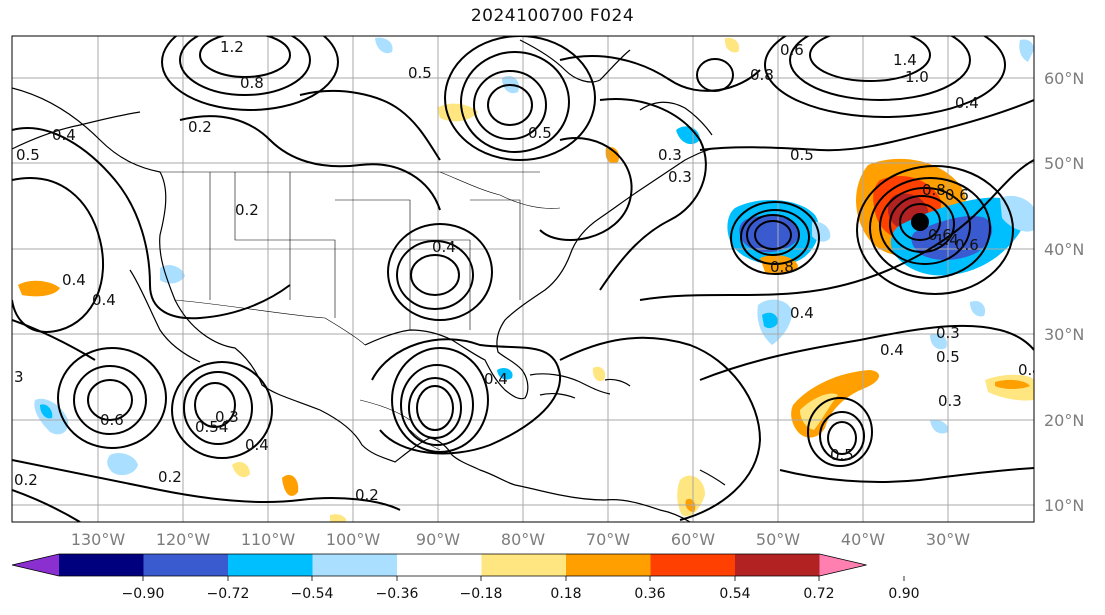 The height and width of the screenshot is (615, 1105). I want to click on colorbar-tick-label: 0.54, so click(734, 594).